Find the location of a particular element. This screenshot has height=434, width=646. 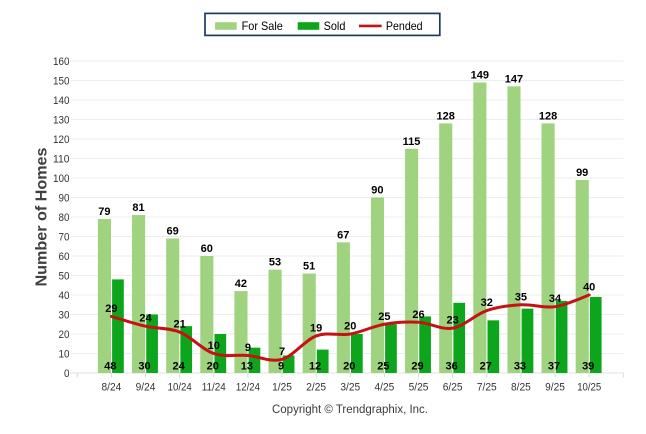

svg-text: 160 is located at coordinates (61, 62).